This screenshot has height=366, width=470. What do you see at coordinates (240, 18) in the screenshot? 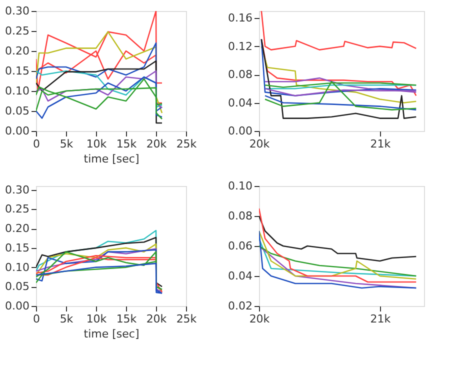
I see `y-tick-label: 0.16` at bounding box center [240, 18].